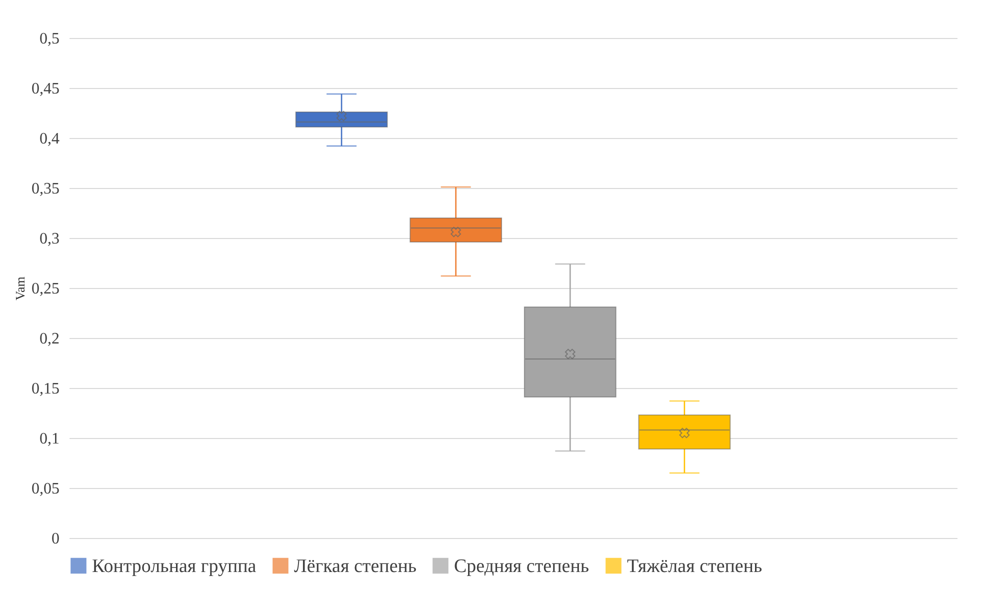 The height and width of the screenshot is (600, 996). Describe the element at coordinates (522, 566) in the screenshot. I see `legend-label: Средняя степень` at that location.